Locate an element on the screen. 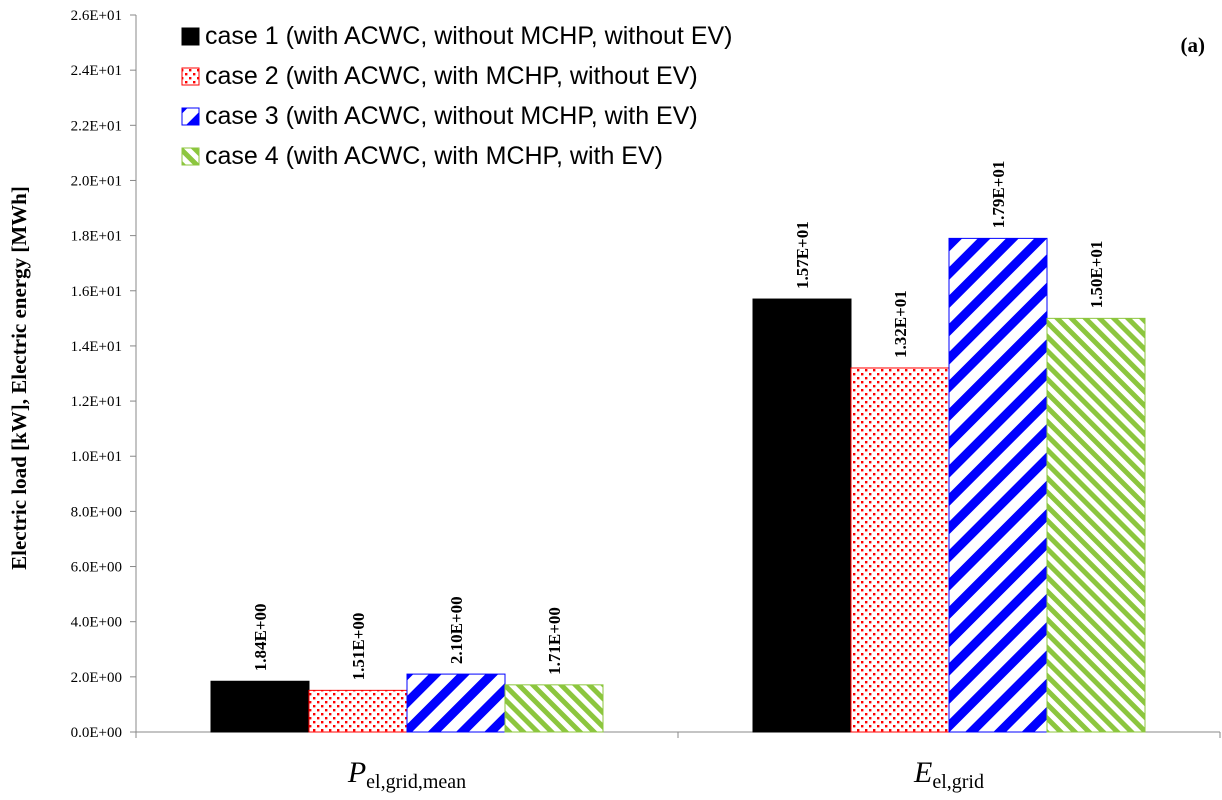  x-category-label: Eel,grid is located at coordinates (948, 774).